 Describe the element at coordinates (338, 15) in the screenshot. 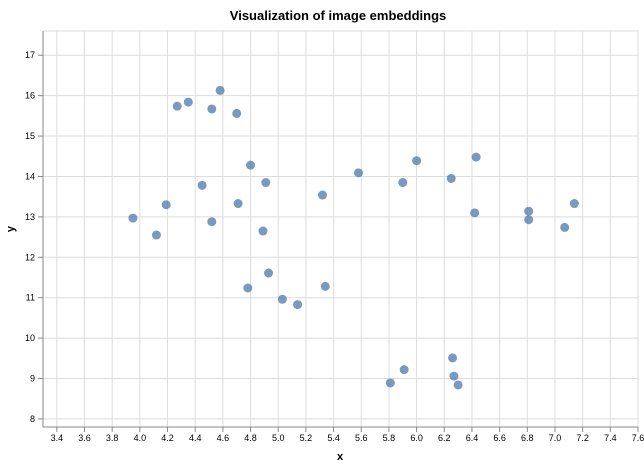

I see `chart-title: Visualization of image embeddings` at that location.